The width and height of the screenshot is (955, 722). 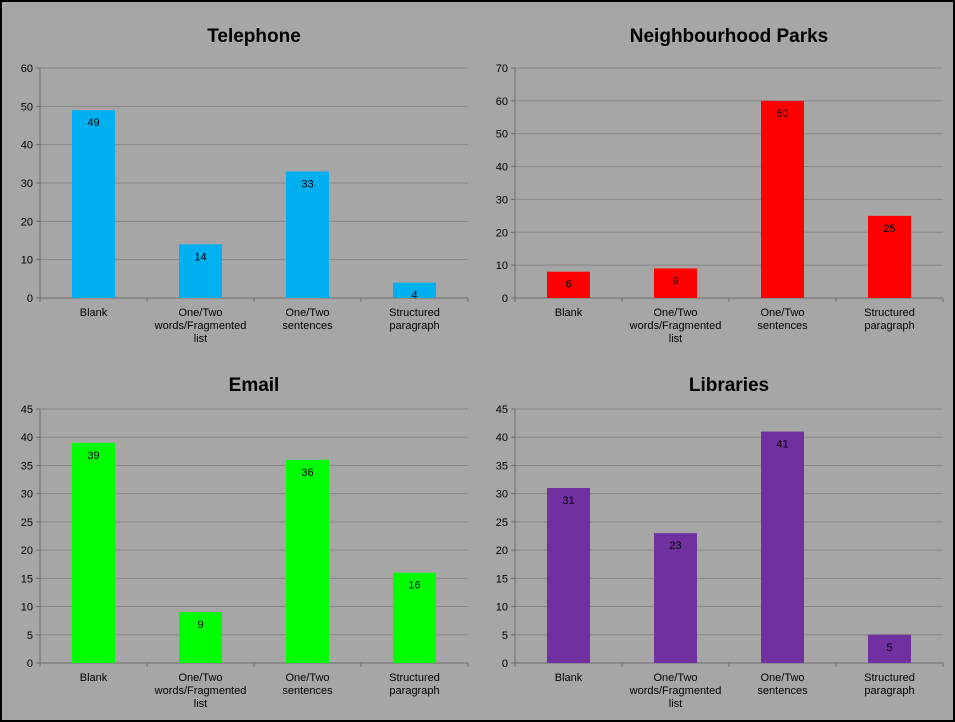 What do you see at coordinates (307, 473) in the screenshot?
I see `data-label: 36` at bounding box center [307, 473].